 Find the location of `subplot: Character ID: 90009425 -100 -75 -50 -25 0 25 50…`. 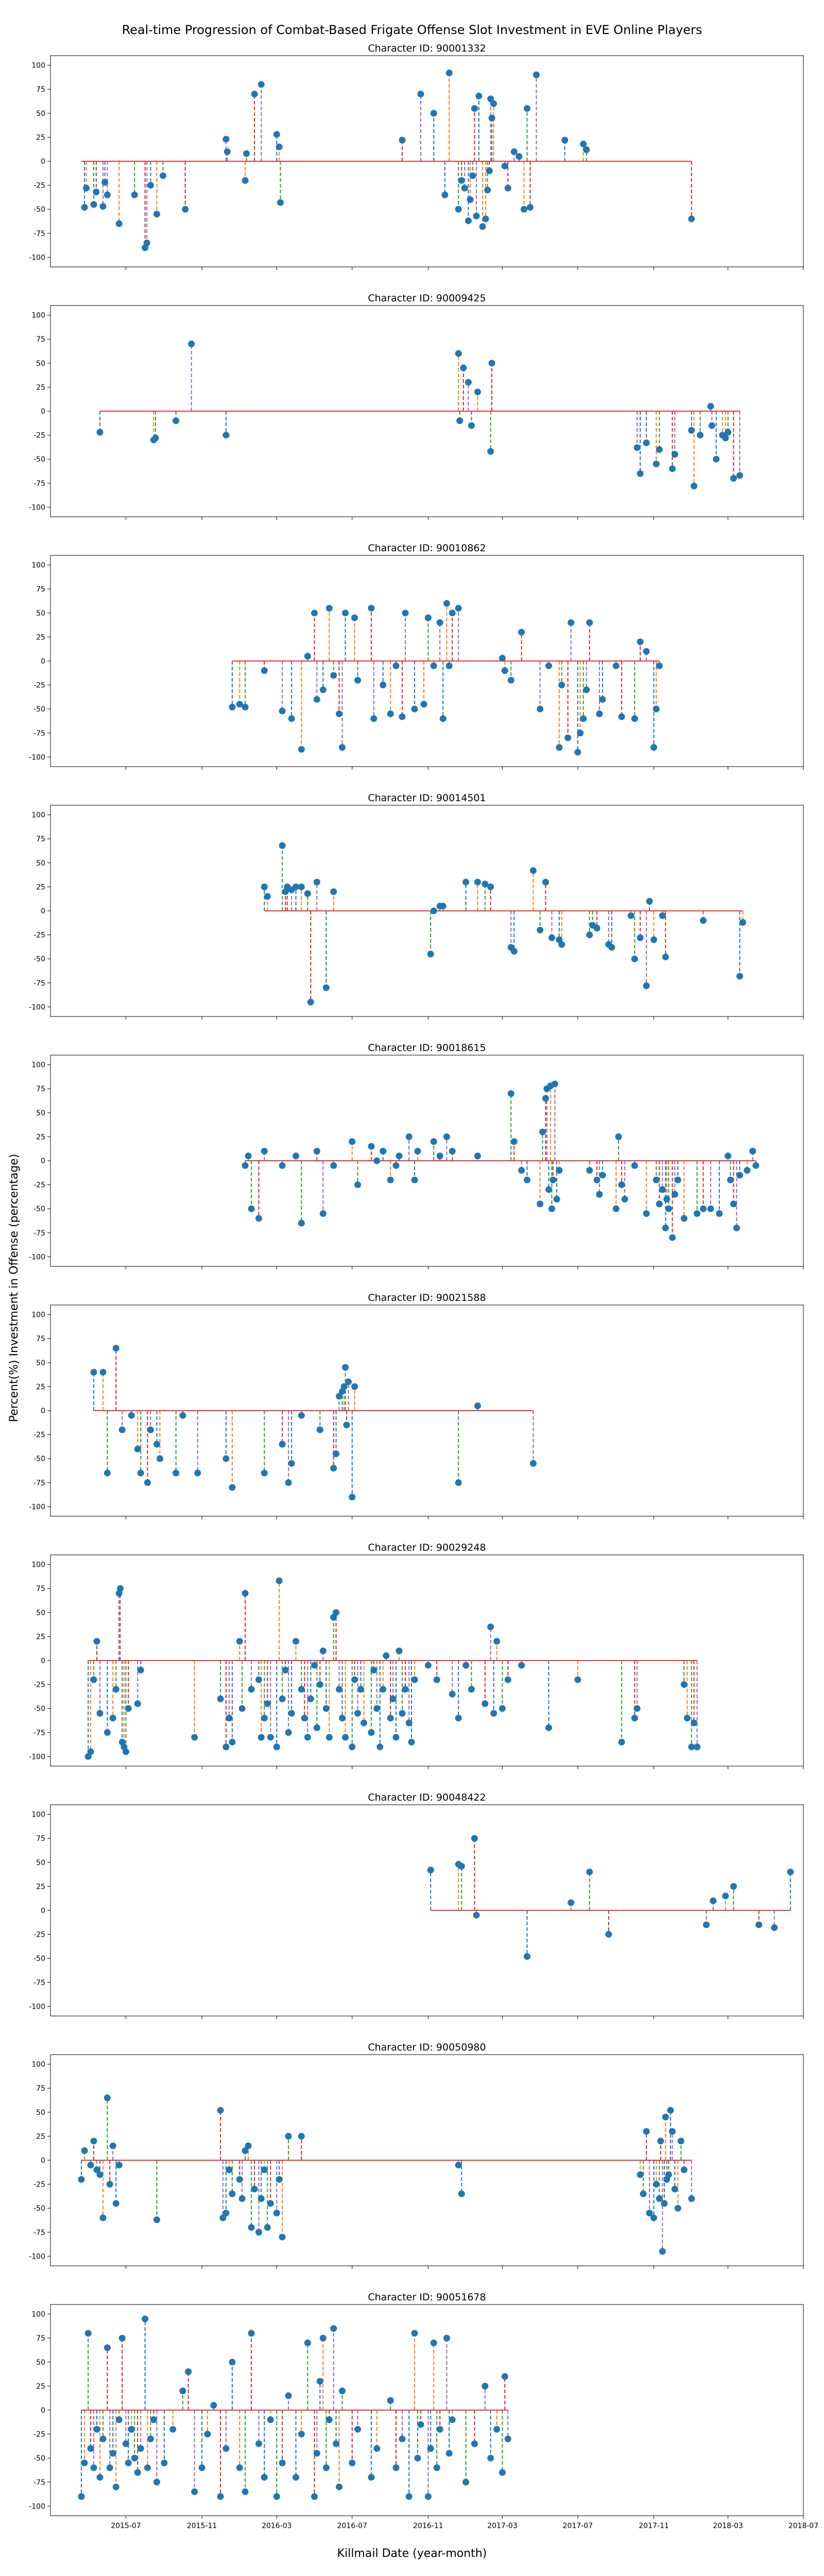

subplot: Character ID: 90009425 -100 -75 -50 -25 0 25 50… is located at coordinates (416, 407).